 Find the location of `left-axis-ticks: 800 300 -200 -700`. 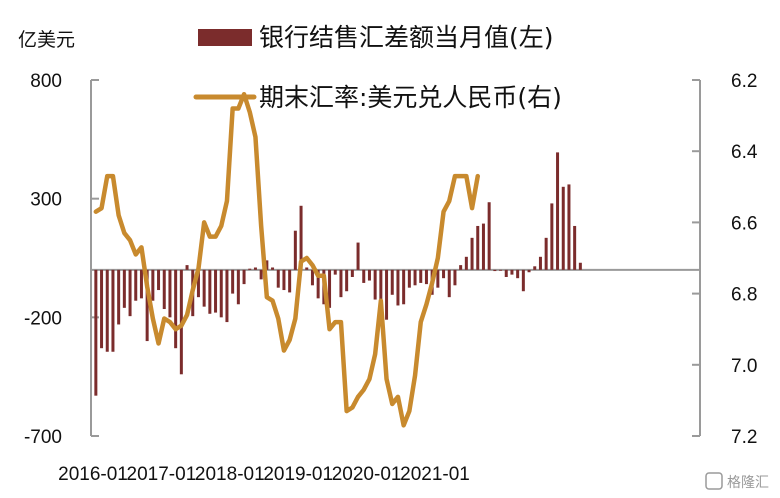

left-axis-ticks: 800 300 -200 -700 is located at coordinates (61, 259).